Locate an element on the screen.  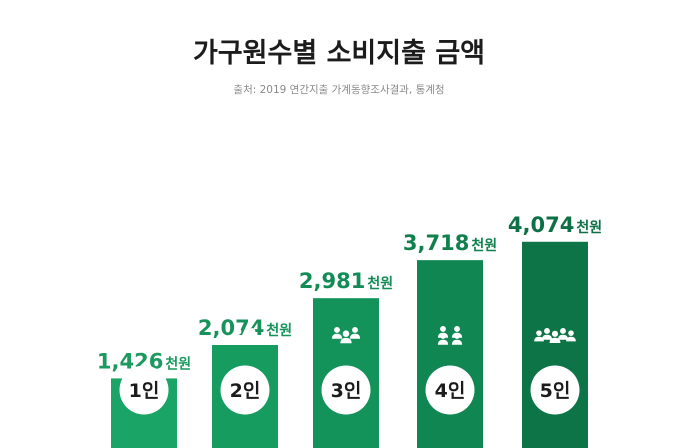
category-badge-4: 4인 is located at coordinates (450, 390).